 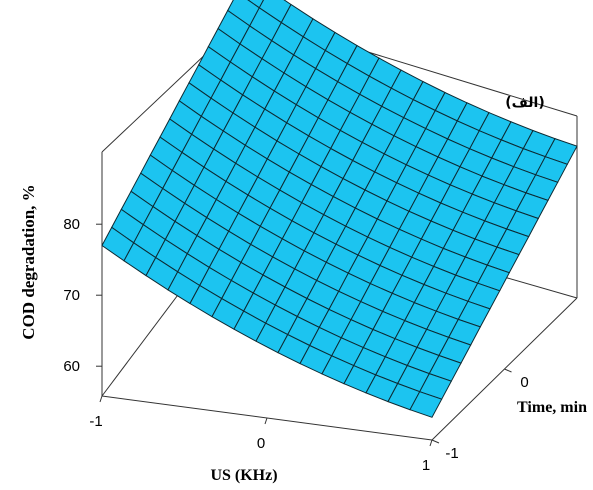 I want to click on y-axis-ticks: 60 70 80, so click(x=82, y=295).